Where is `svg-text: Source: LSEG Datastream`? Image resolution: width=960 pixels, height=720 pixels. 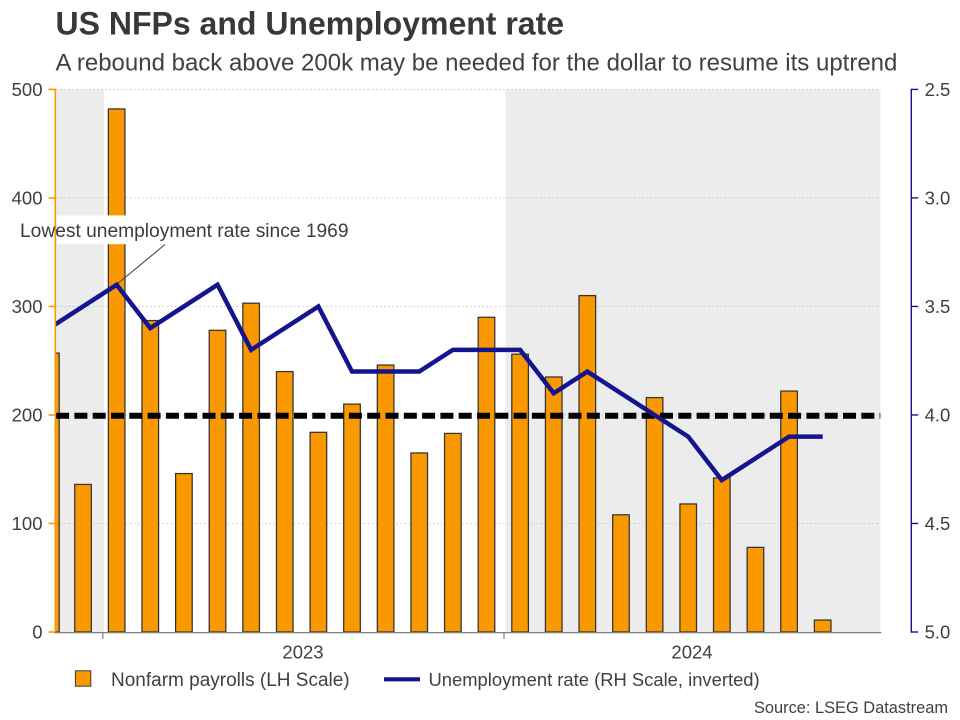
svg-text: Source: LSEG Datastream is located at coordinates (851, 708).